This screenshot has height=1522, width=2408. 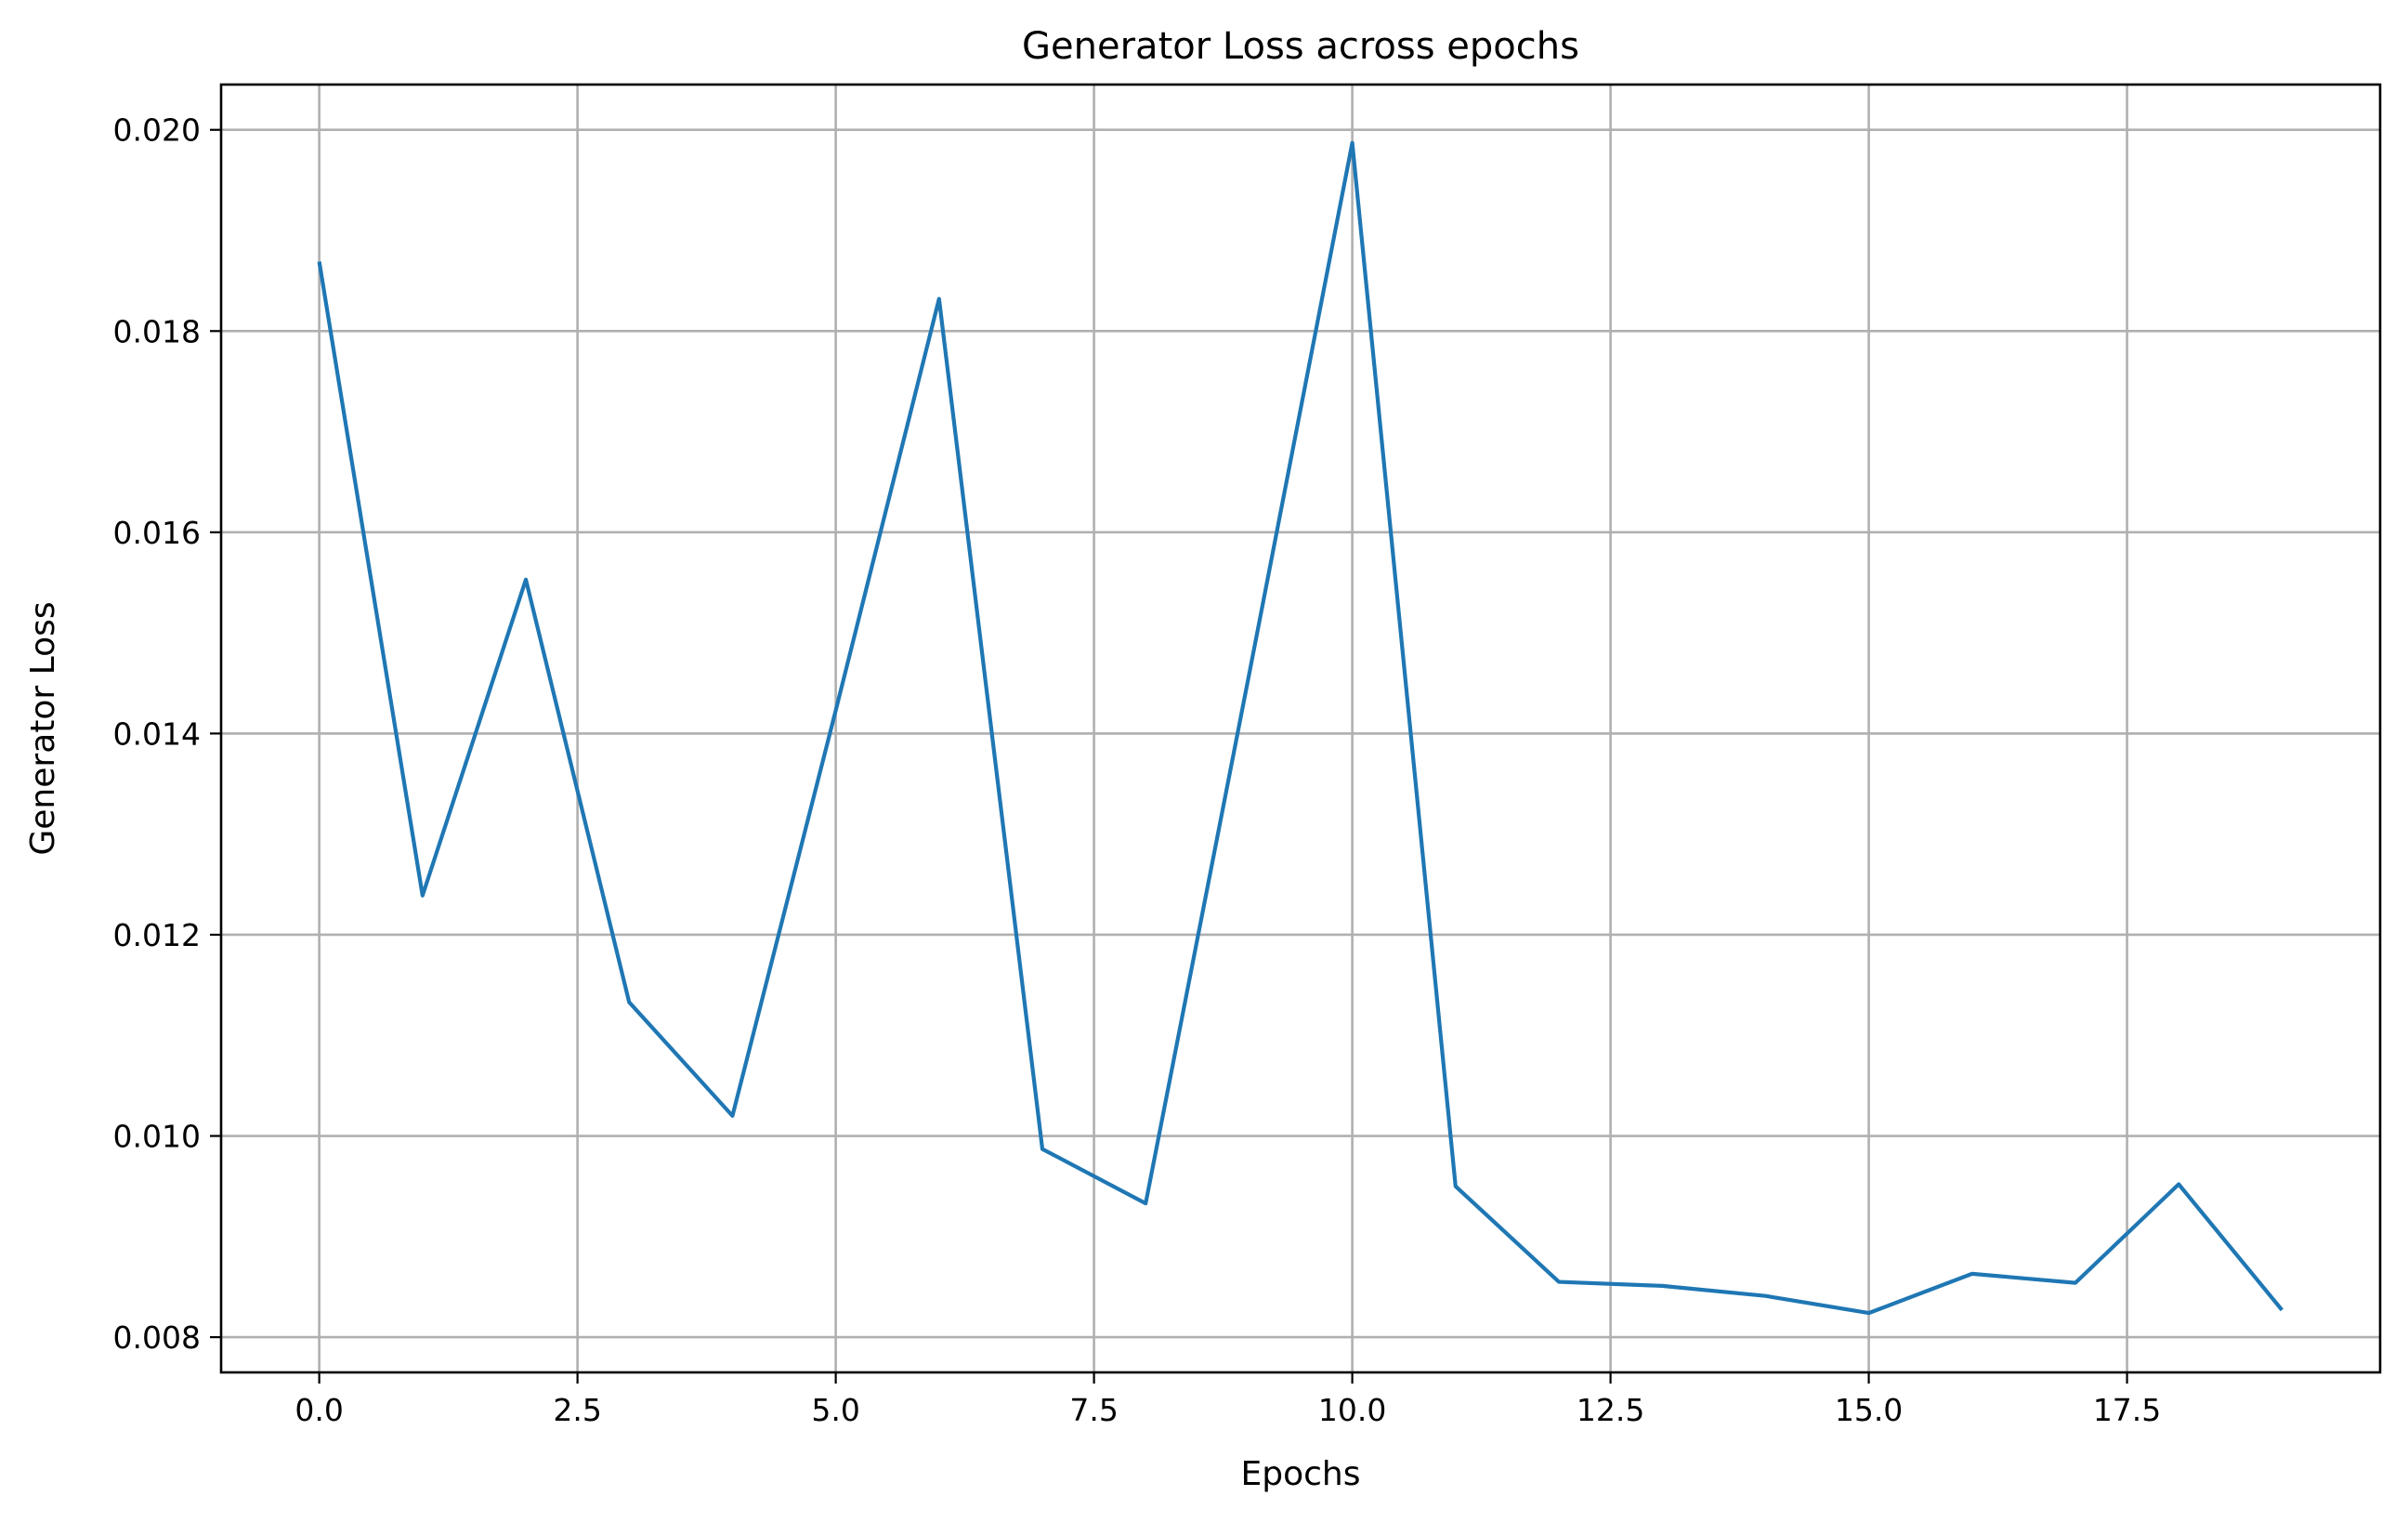 I want to click on y-axis-label: Generator Loss, so click(x=43, y=728).